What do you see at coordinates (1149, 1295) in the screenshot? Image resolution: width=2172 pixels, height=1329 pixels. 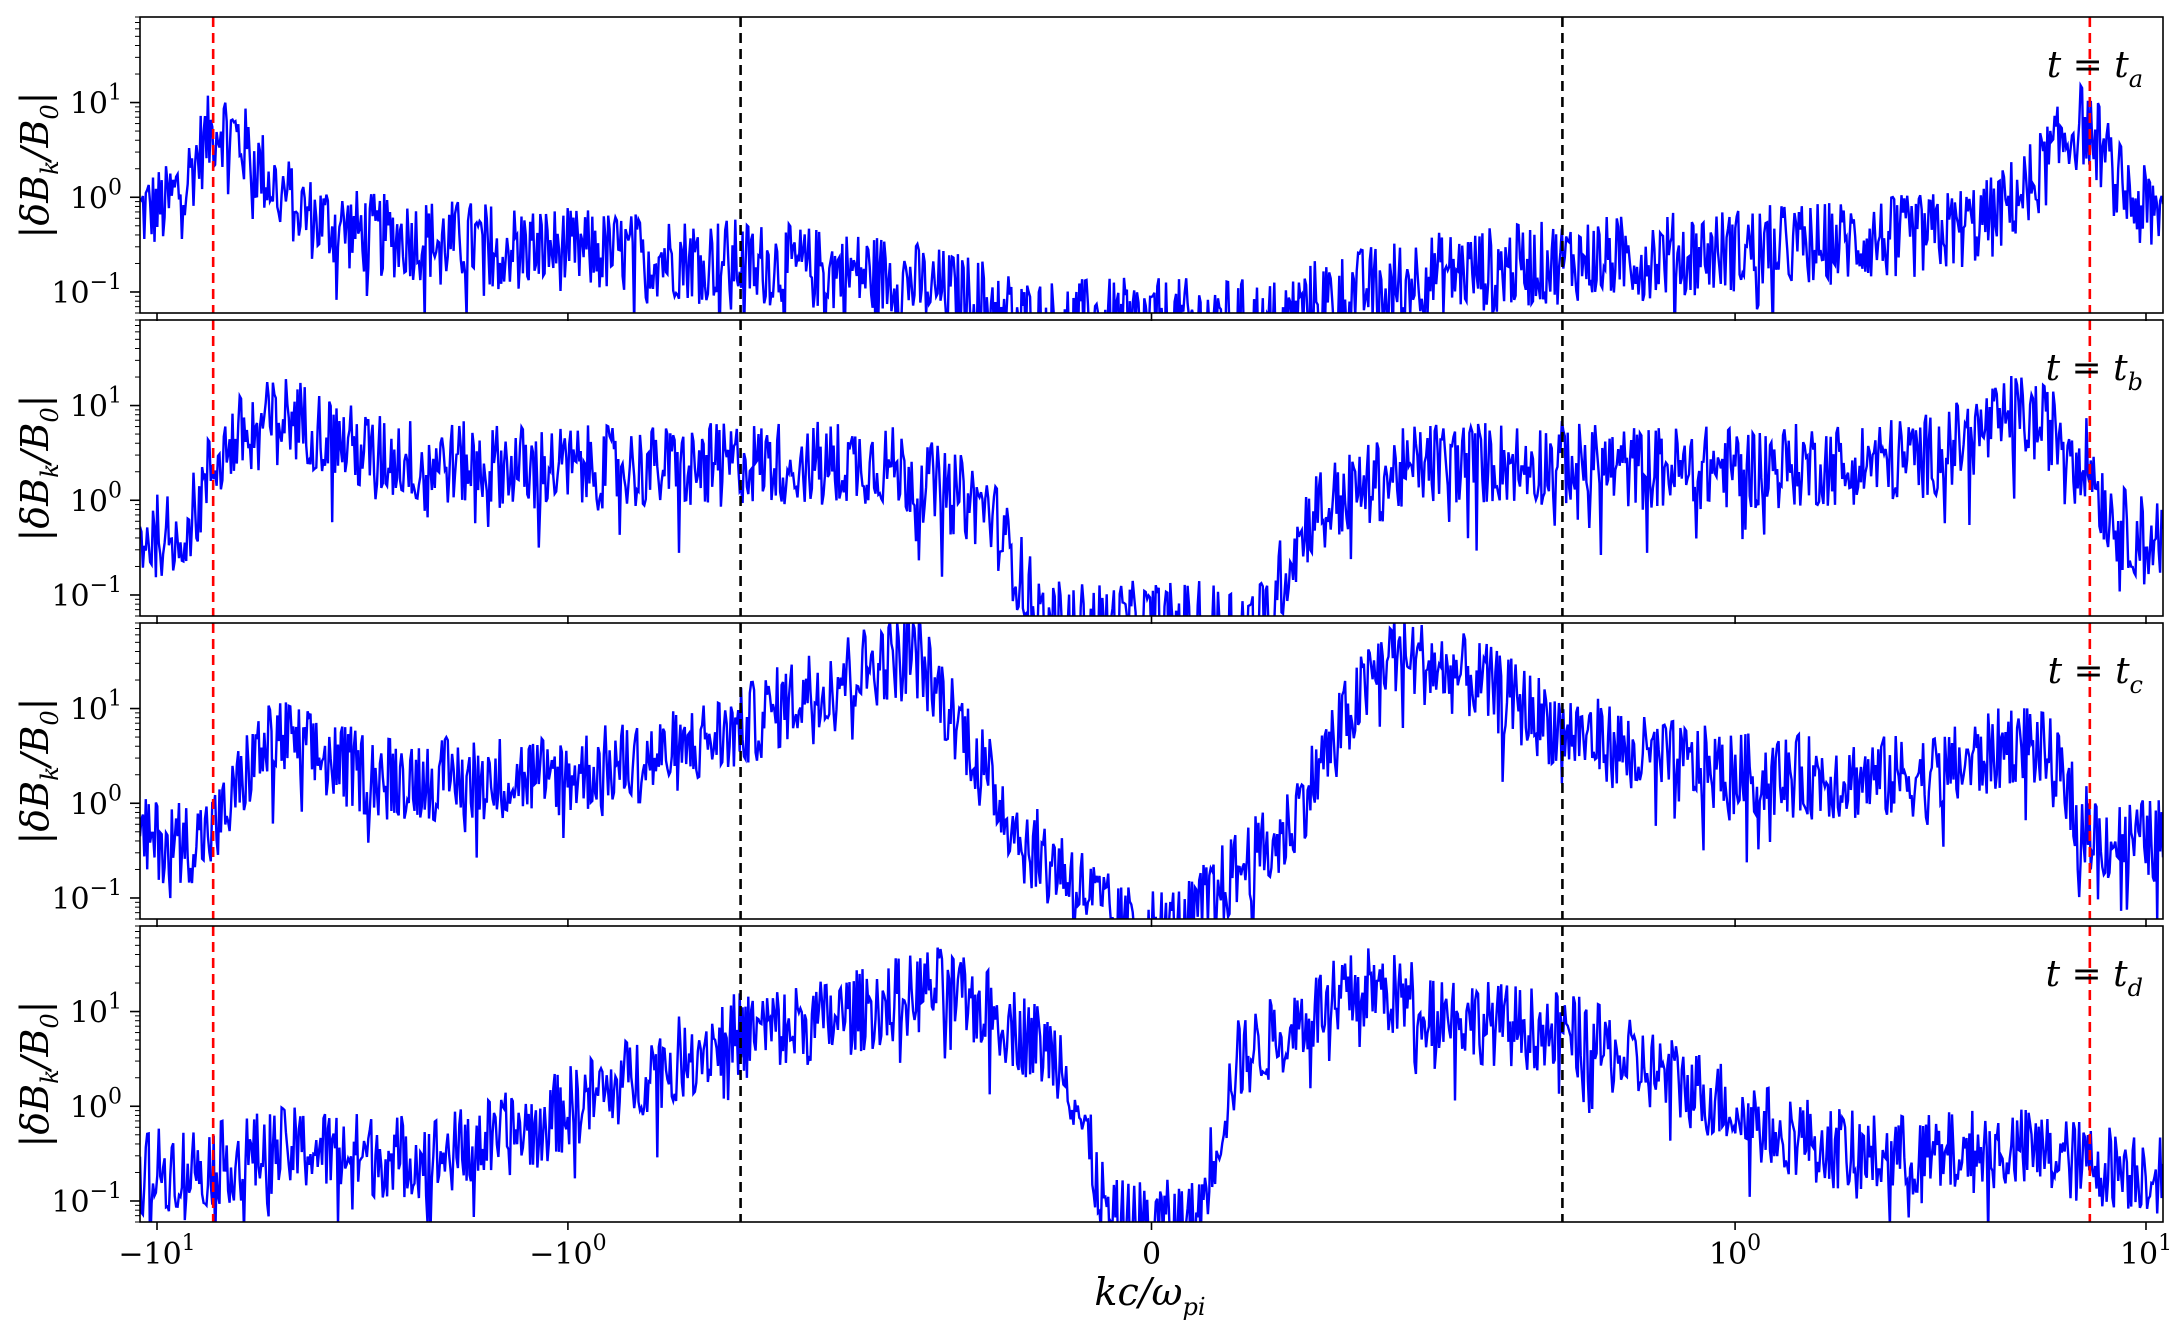 I see `x-axis-label: kc/ωpi` at bounding box center [1149, 1295].